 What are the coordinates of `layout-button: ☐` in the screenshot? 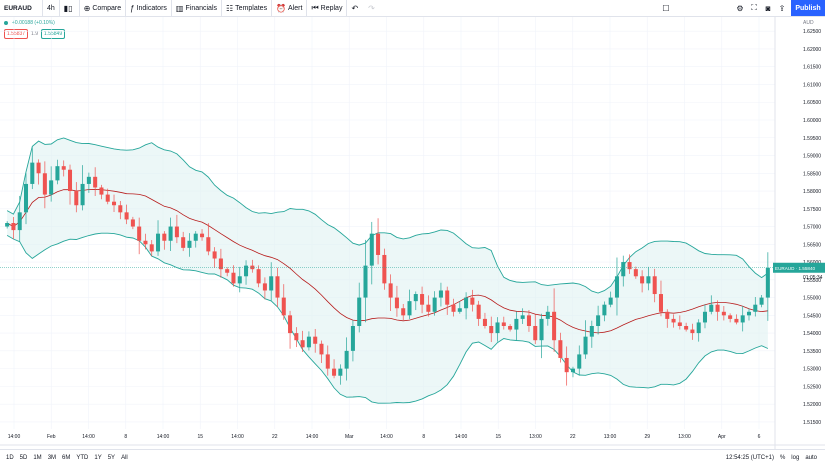 It's located at (666, 8).